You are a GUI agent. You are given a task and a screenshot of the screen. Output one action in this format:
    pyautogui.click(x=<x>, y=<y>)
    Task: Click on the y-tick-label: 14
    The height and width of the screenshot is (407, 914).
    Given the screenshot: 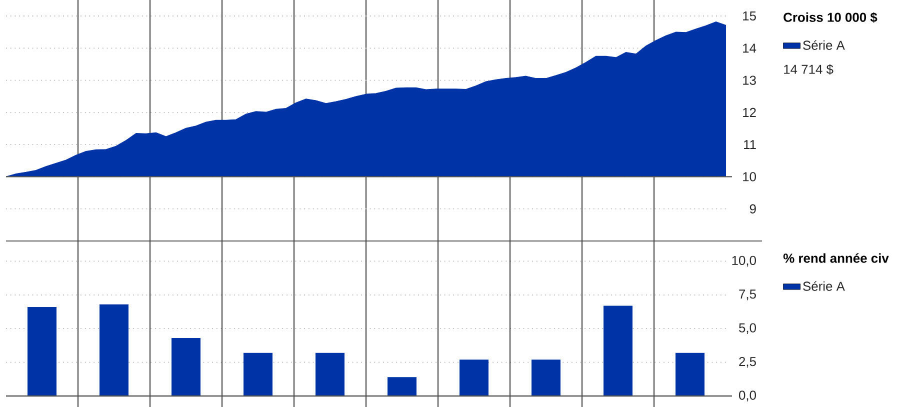 What is the action you would take?
    pyautogui.click(x=749, y=48)
    